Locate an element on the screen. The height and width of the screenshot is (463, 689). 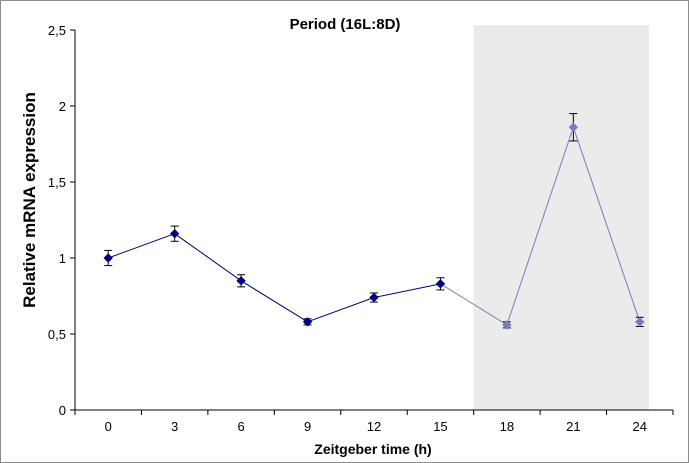
y-tick-label: 1 is located at coordinates (62, 258).